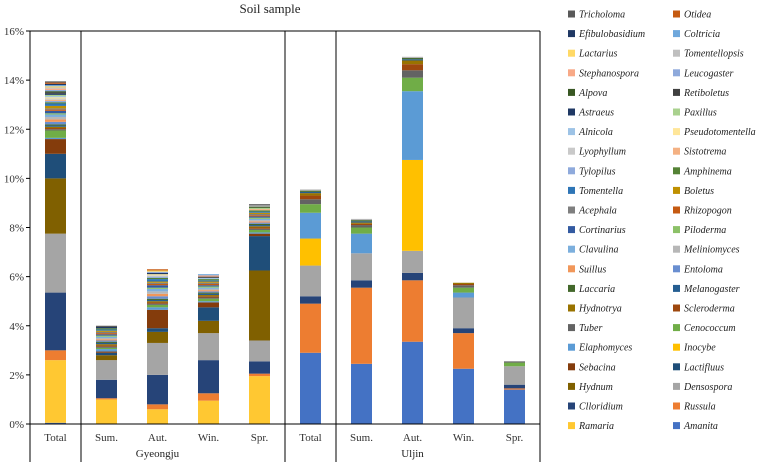 This screenshot has height=465, width=770. Describe the element at coordinates (709, 309) in the screenshot. I see `legend-label: Scleroderma` at that location.